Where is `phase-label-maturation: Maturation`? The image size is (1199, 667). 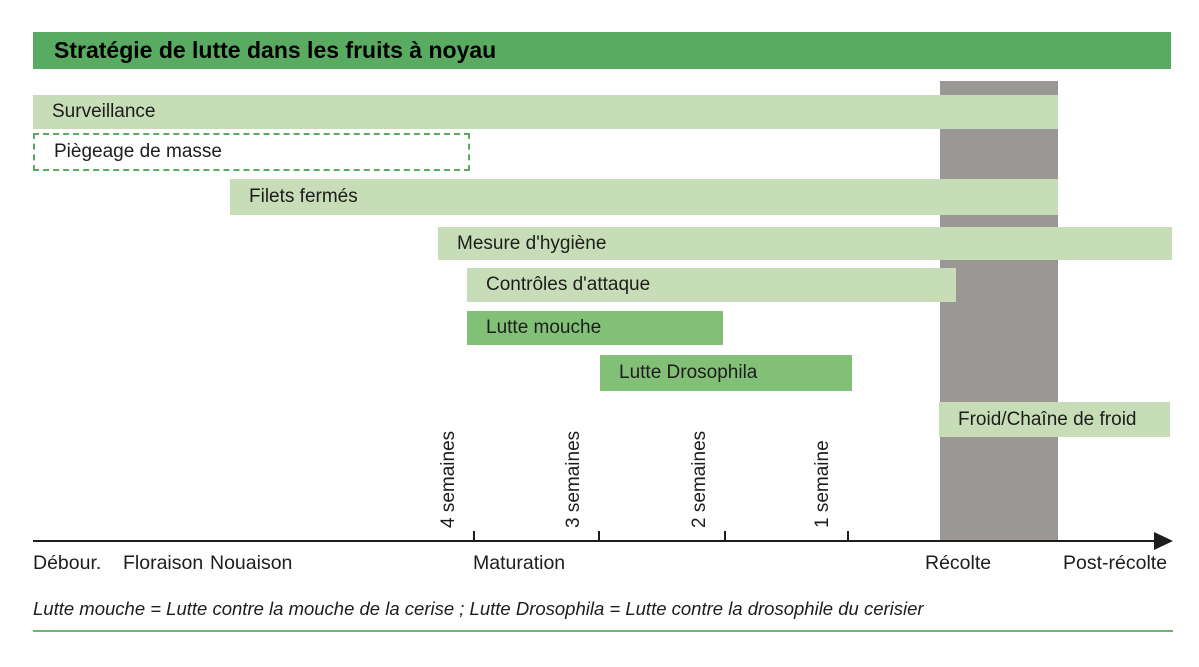
phase-label-maturation: Maturation is located at coordinates (519, 563).